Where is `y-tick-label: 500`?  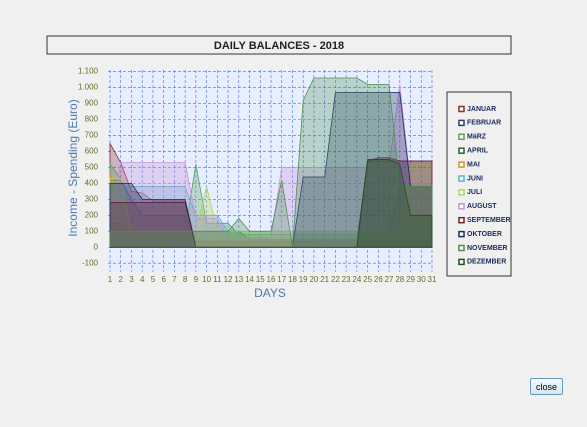
y-tick-label: 500 is located at coordinates (92, 167).